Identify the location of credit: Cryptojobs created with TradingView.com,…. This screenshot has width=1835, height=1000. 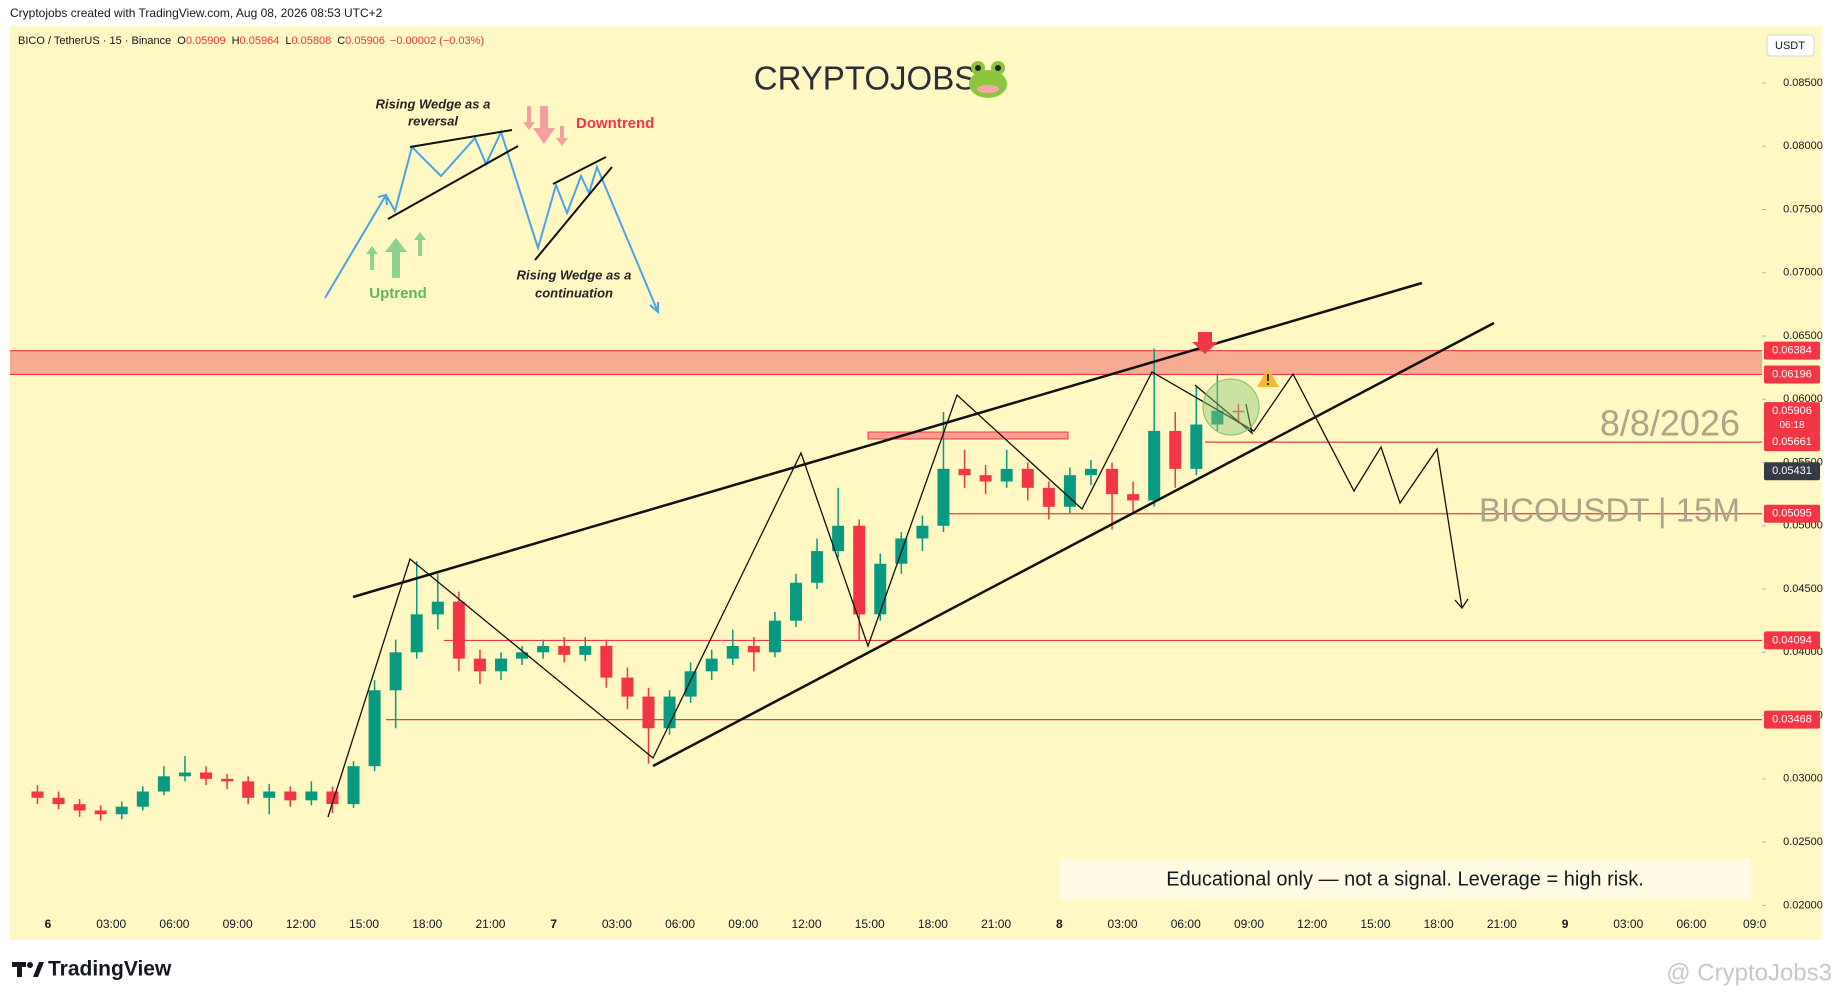
(196, 13).